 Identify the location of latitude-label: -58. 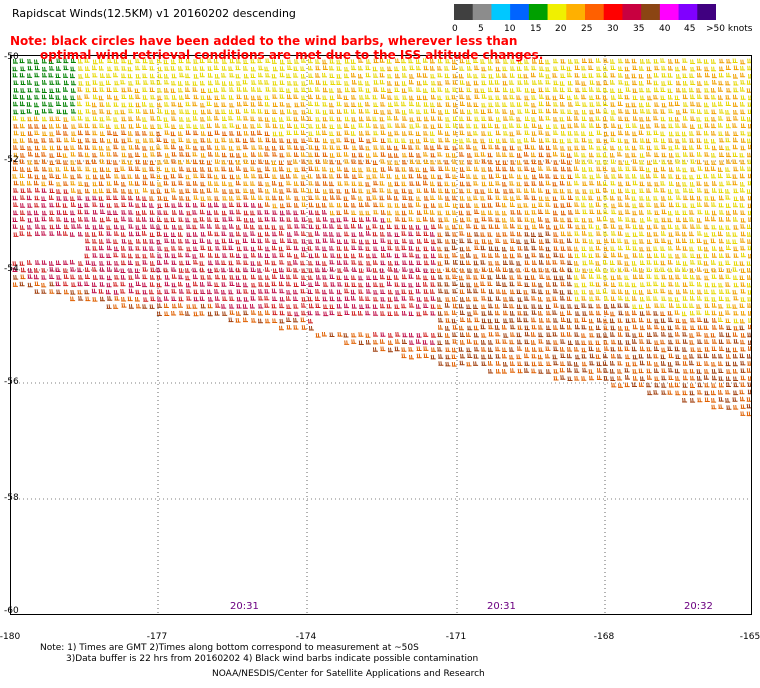
(11, 498).